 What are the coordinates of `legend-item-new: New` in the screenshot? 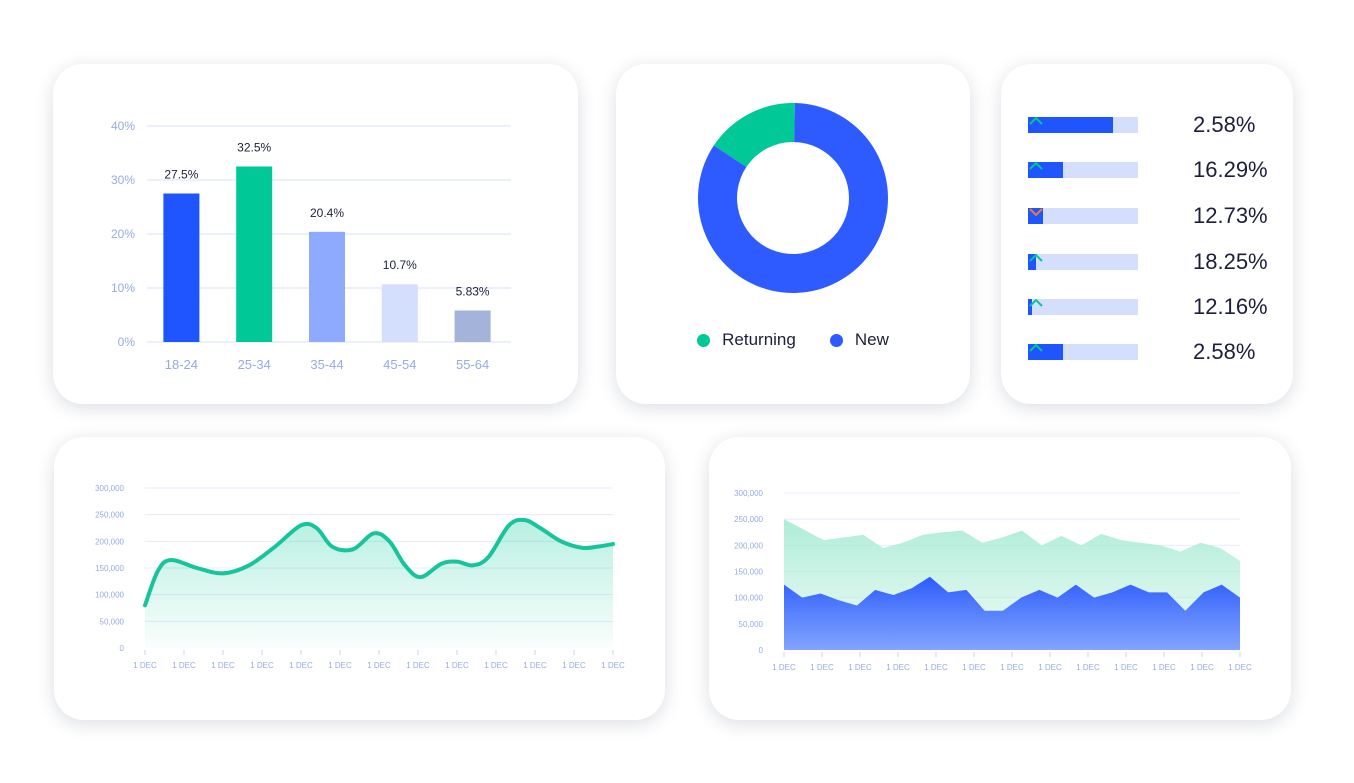 It's located at (859, 340).